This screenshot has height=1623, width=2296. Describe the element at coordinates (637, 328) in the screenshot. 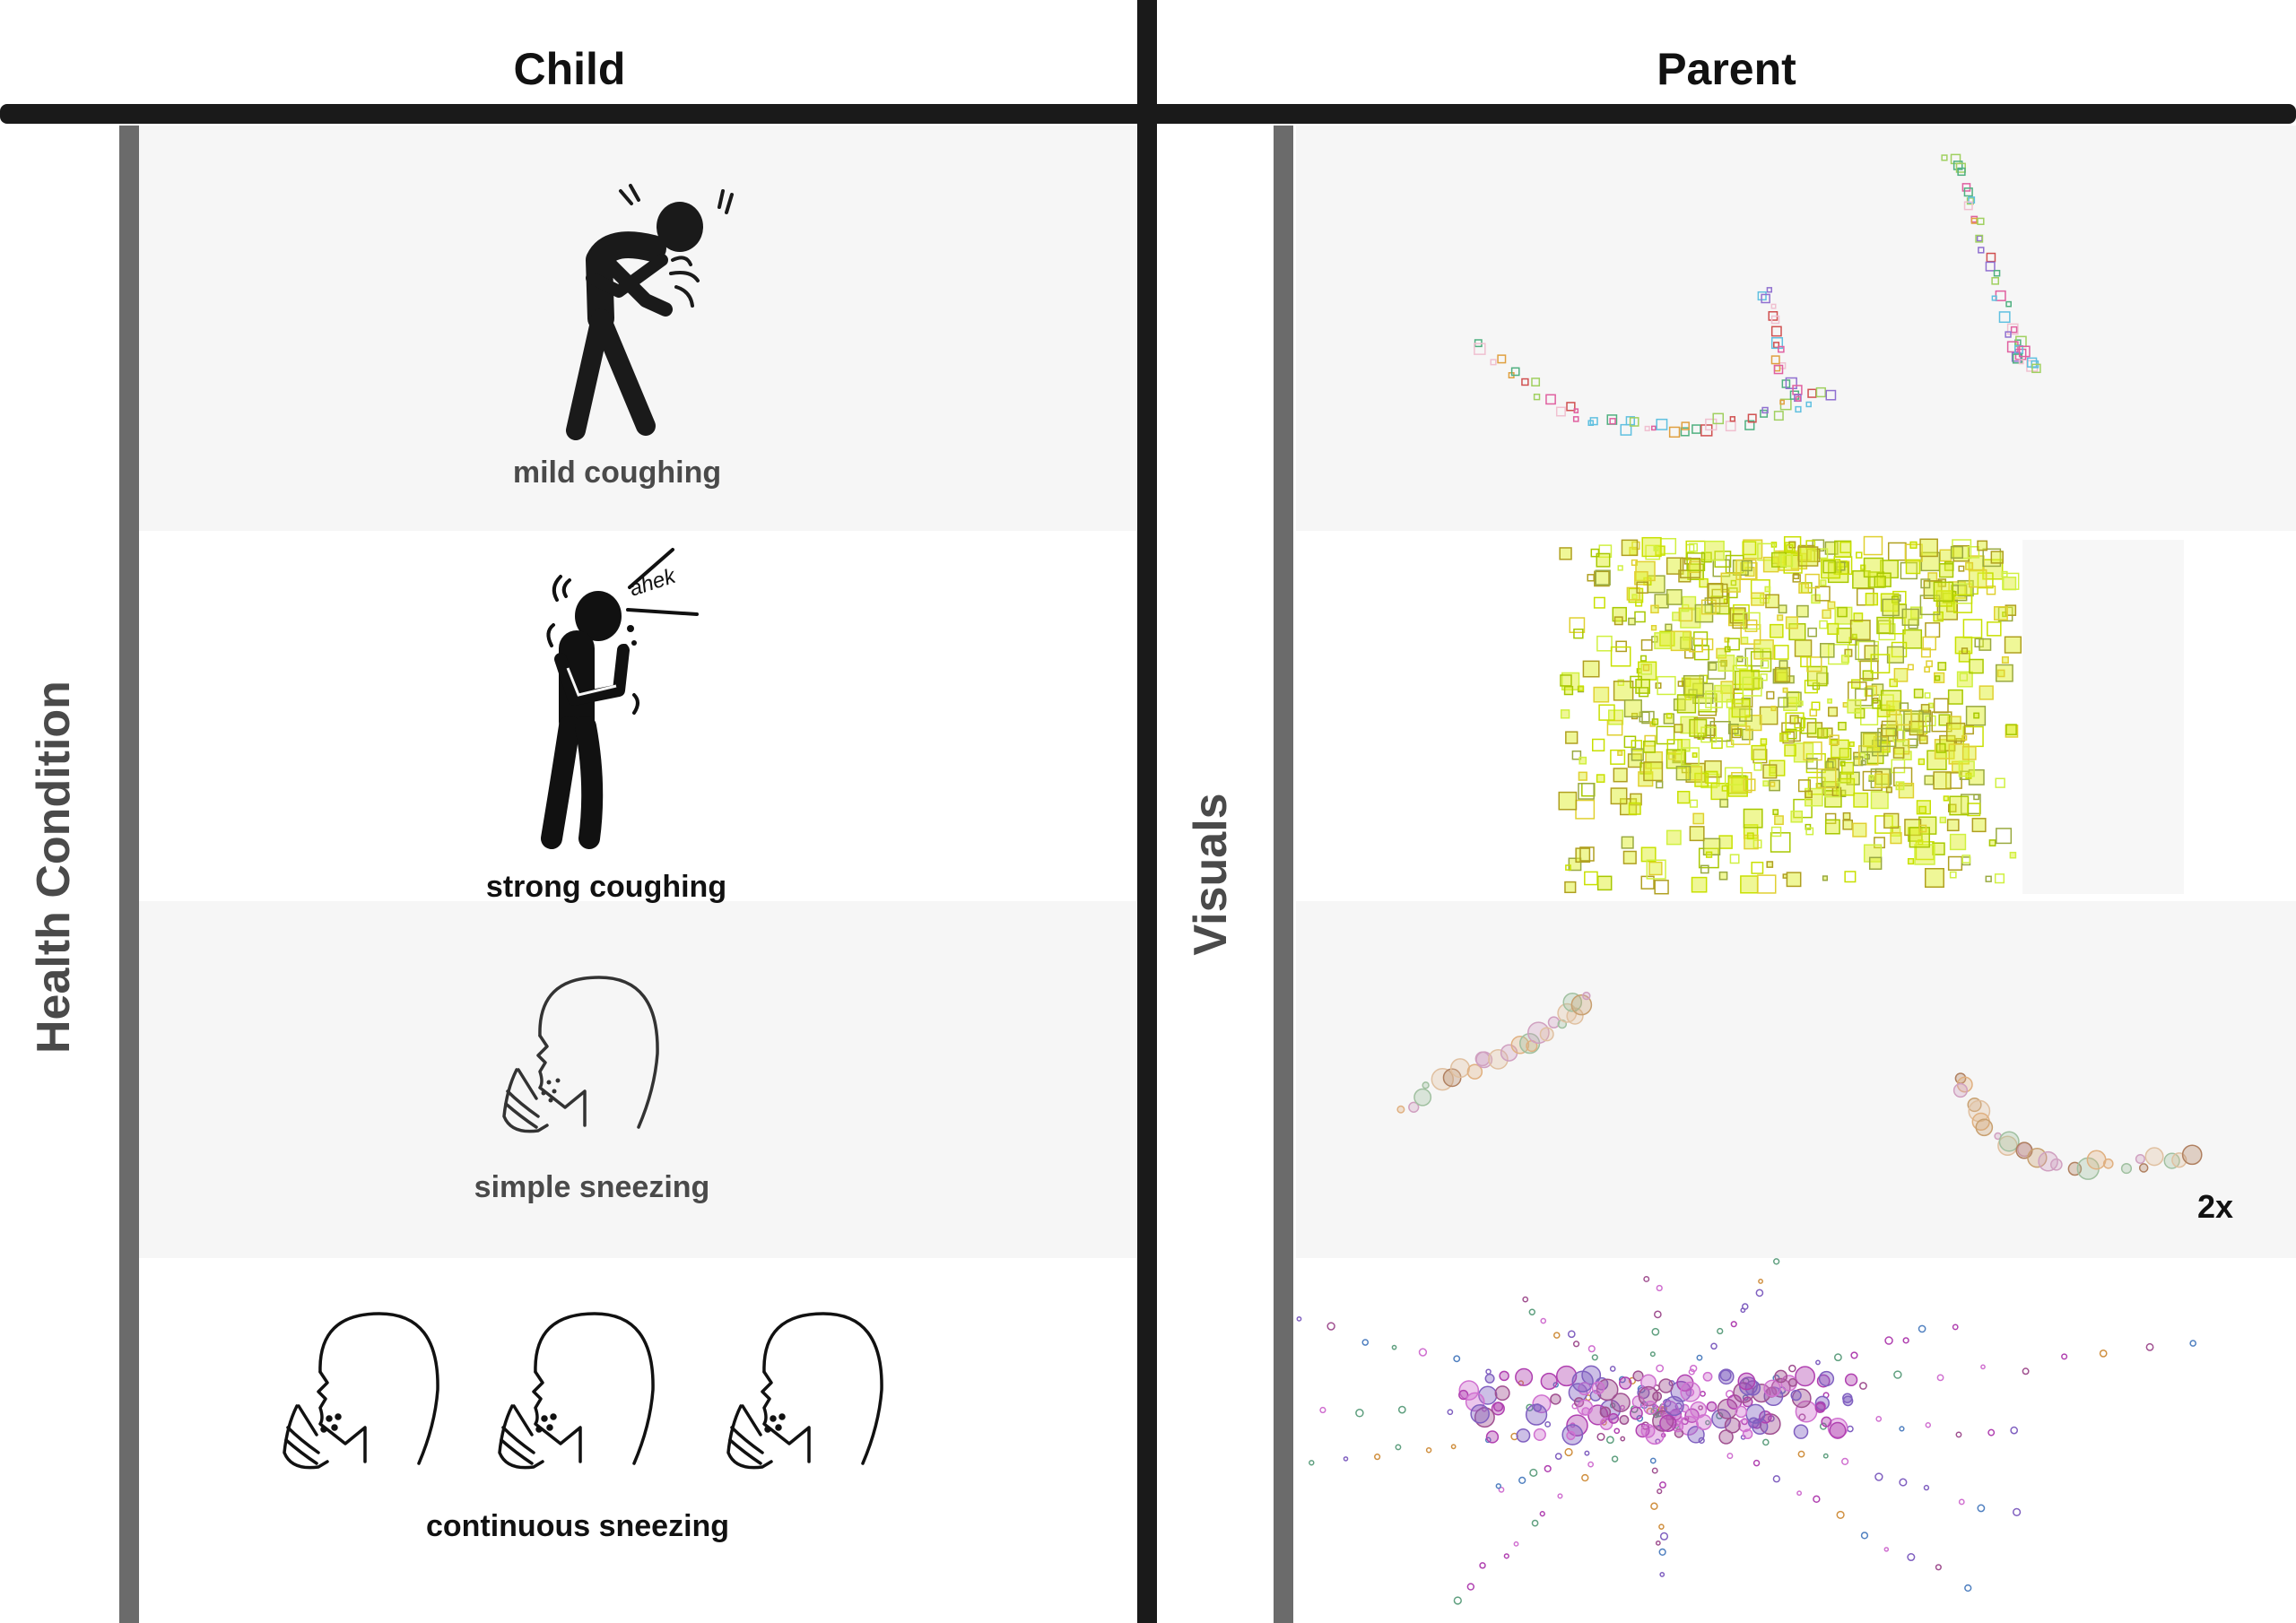

I see `row-band-mild-coughing` at that location.